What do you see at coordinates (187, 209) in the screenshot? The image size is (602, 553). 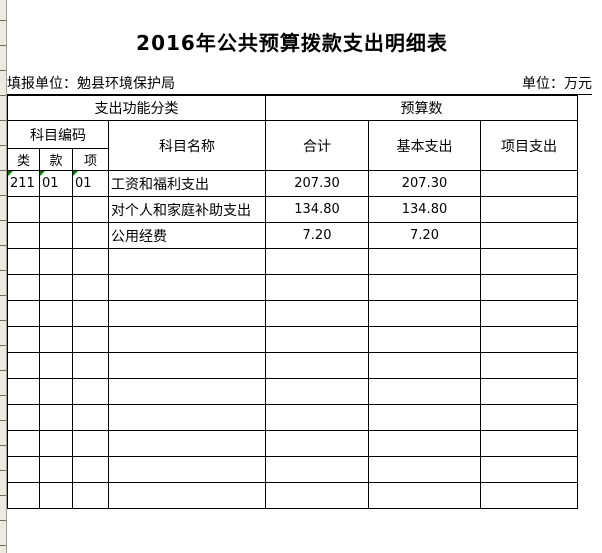 I see `cell-subject-name: 对个人和家庭补助支出` at bounding box center [187, 209].